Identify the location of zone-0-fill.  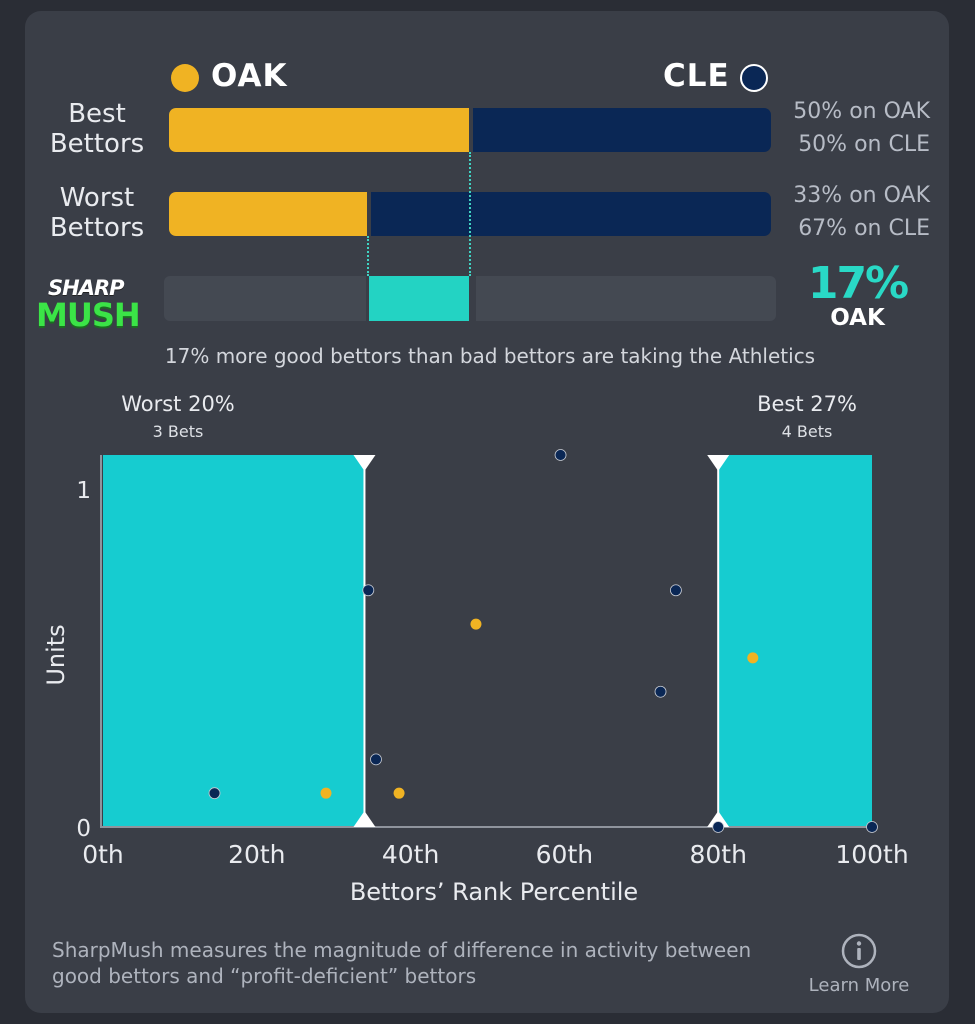
(234, 641).